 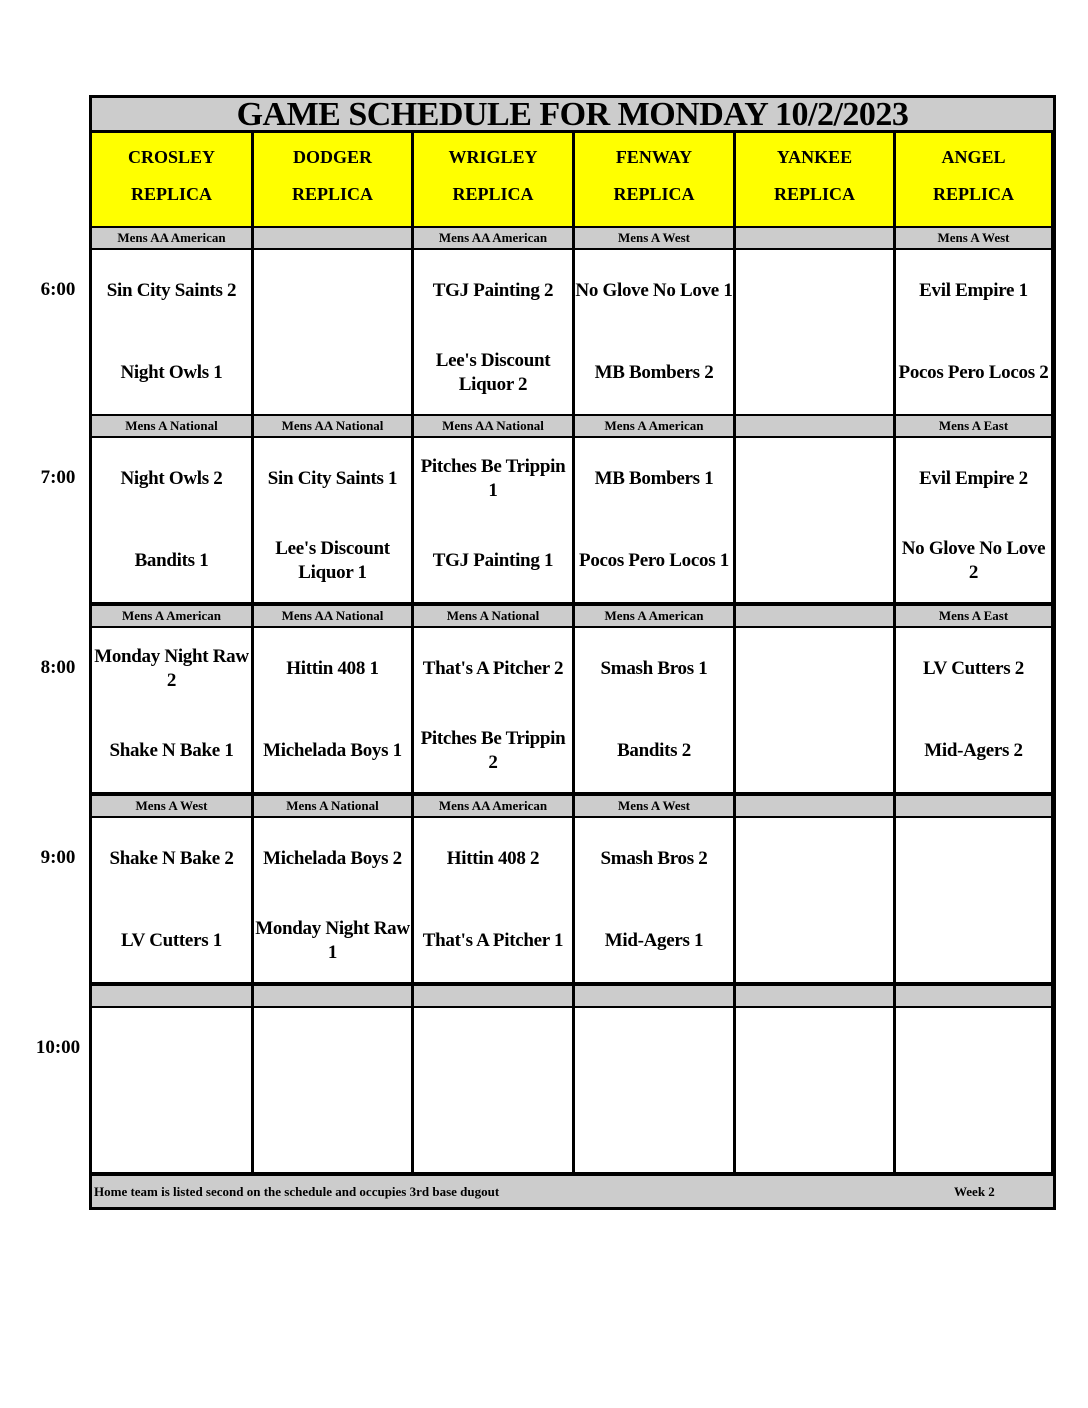 What do you see at coordinates (58, 1047) in the screenshot?
I see `time-label: 10:00` at bounding box center [58, 1047].